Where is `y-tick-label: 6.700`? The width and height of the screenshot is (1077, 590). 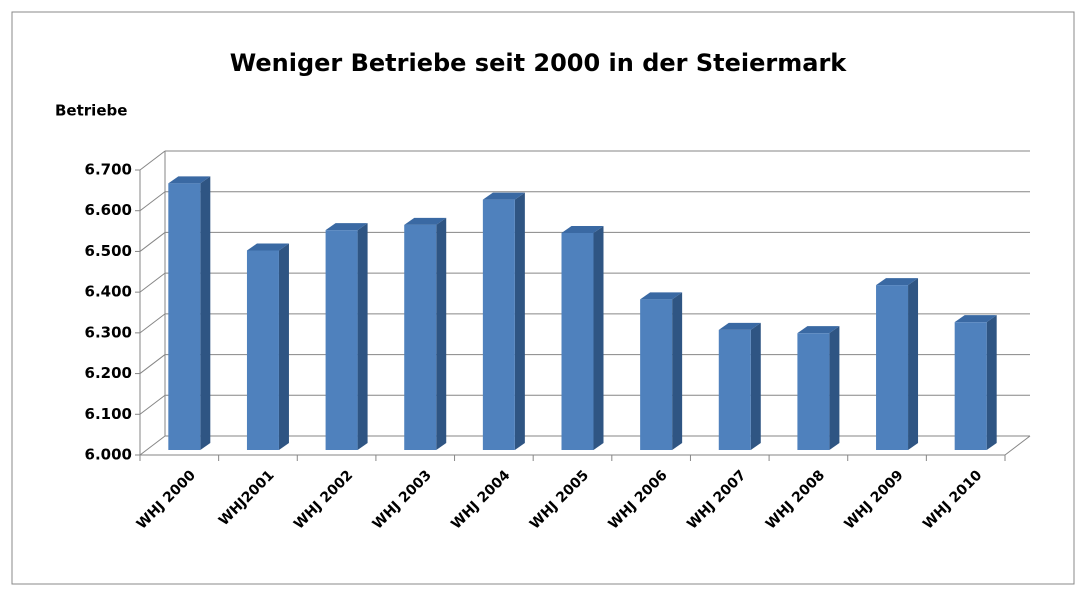
y-tick-label: 6.700 is located at coordinates (108, 170).